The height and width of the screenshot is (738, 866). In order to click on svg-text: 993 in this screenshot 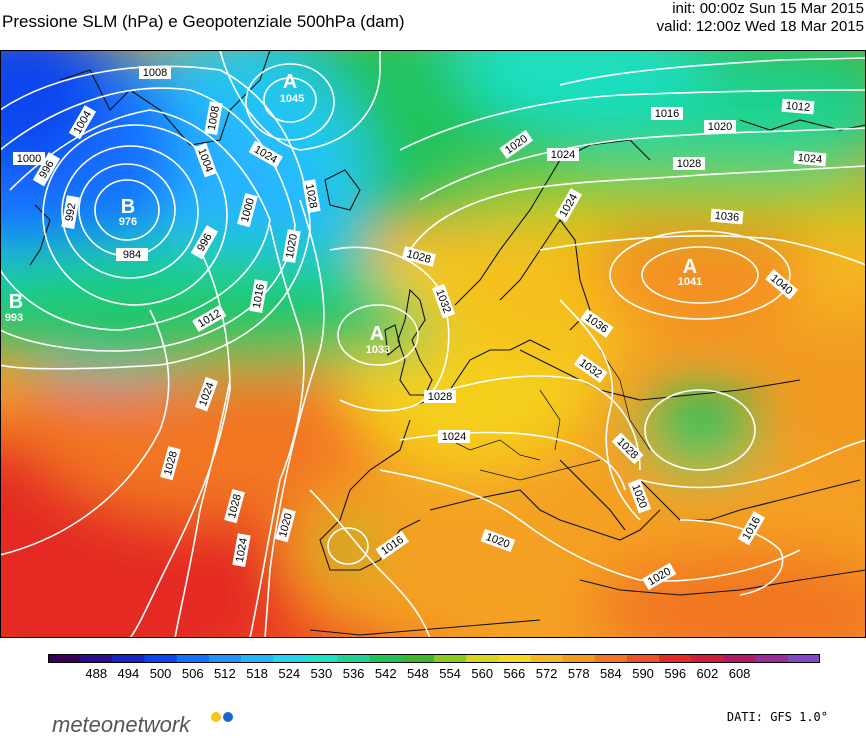, I will do `click(14, 318)`.